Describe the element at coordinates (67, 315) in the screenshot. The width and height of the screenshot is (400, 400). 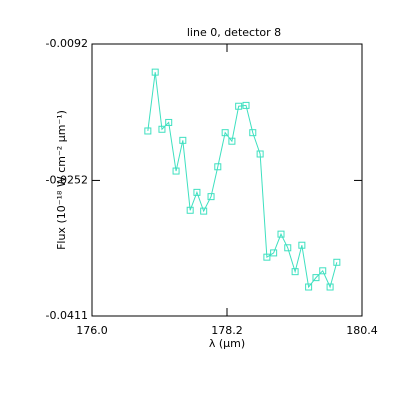
I see `y-tick-label: -0.0411` at that location.